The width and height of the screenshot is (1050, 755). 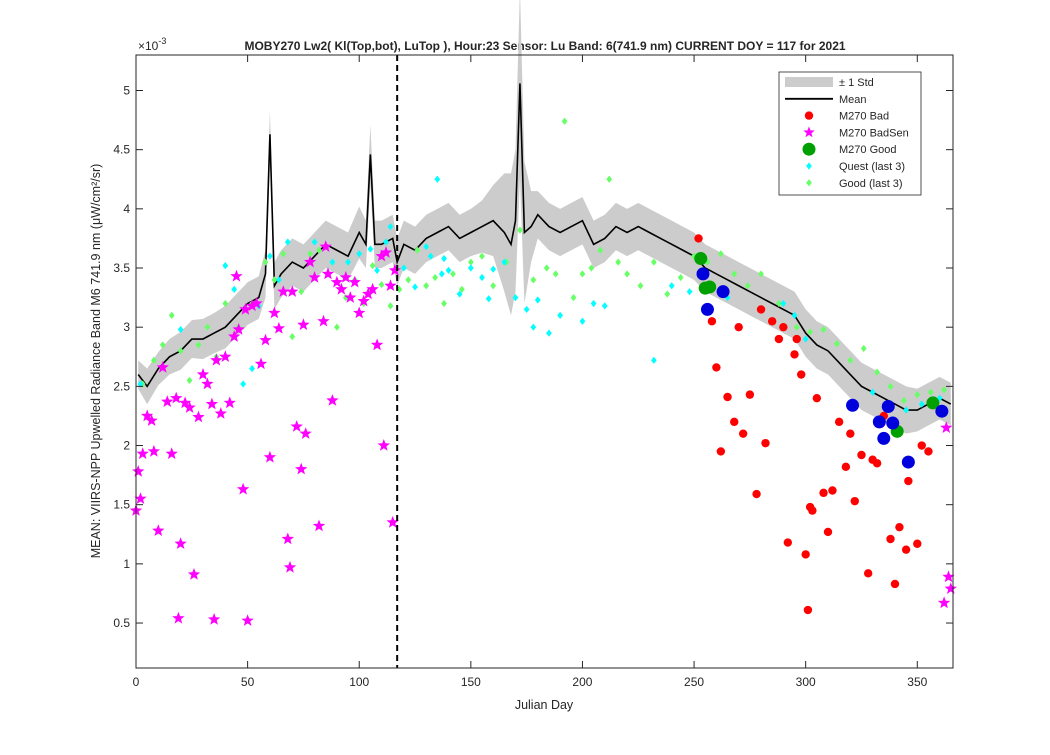 I want to click on svg-text: ×10⁻³, so click(x=152, y=44).